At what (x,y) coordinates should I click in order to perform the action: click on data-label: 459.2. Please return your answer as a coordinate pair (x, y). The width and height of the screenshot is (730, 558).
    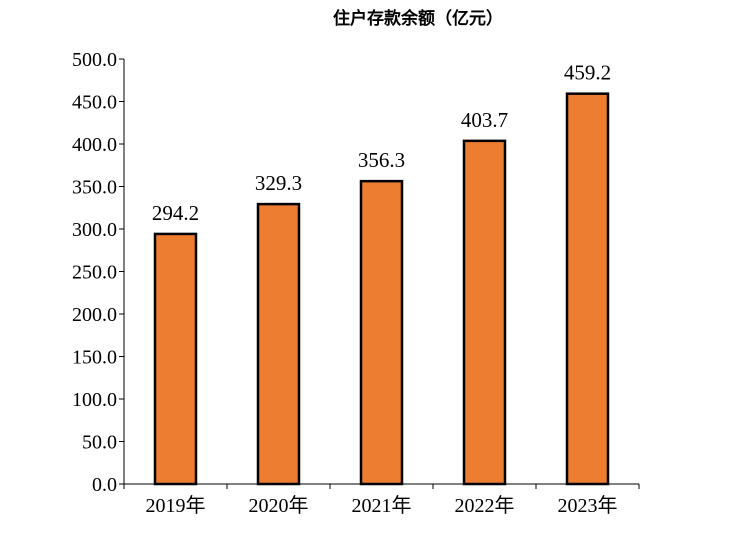
    Looking at the image, I should click on (587, 73).